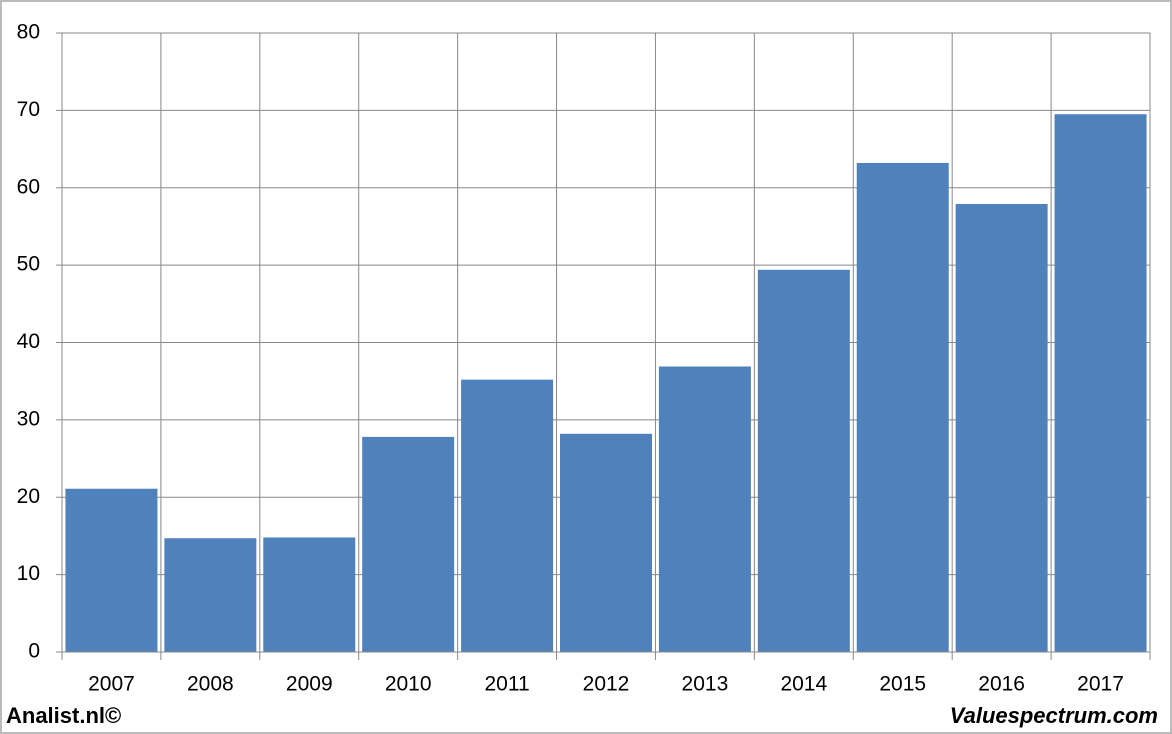  Describe the element at coordinates (507, 684) in the screenshot. I see `x-tick-label: 2011` at that location.